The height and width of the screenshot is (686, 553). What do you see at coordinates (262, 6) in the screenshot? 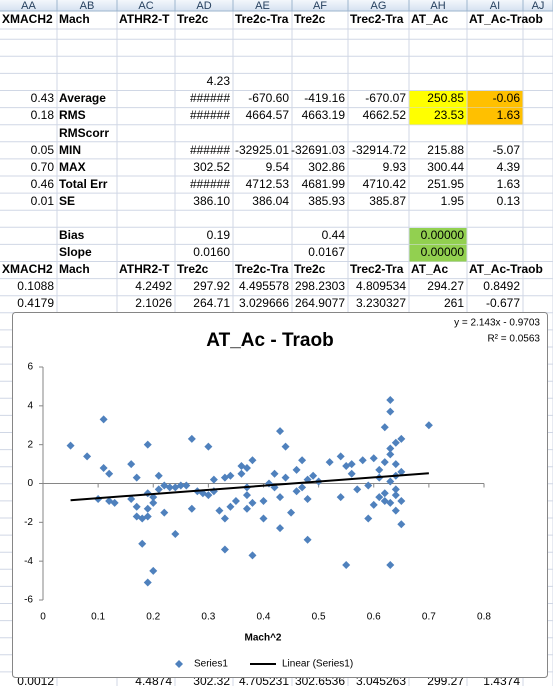
I see `column-header: AE` at bounding box center [262, 6].